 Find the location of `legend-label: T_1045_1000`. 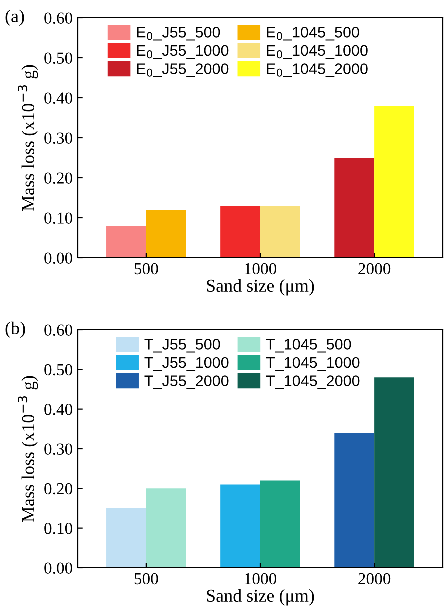

legend-label: T_1045_1000 is located at coordinates (313, 364).